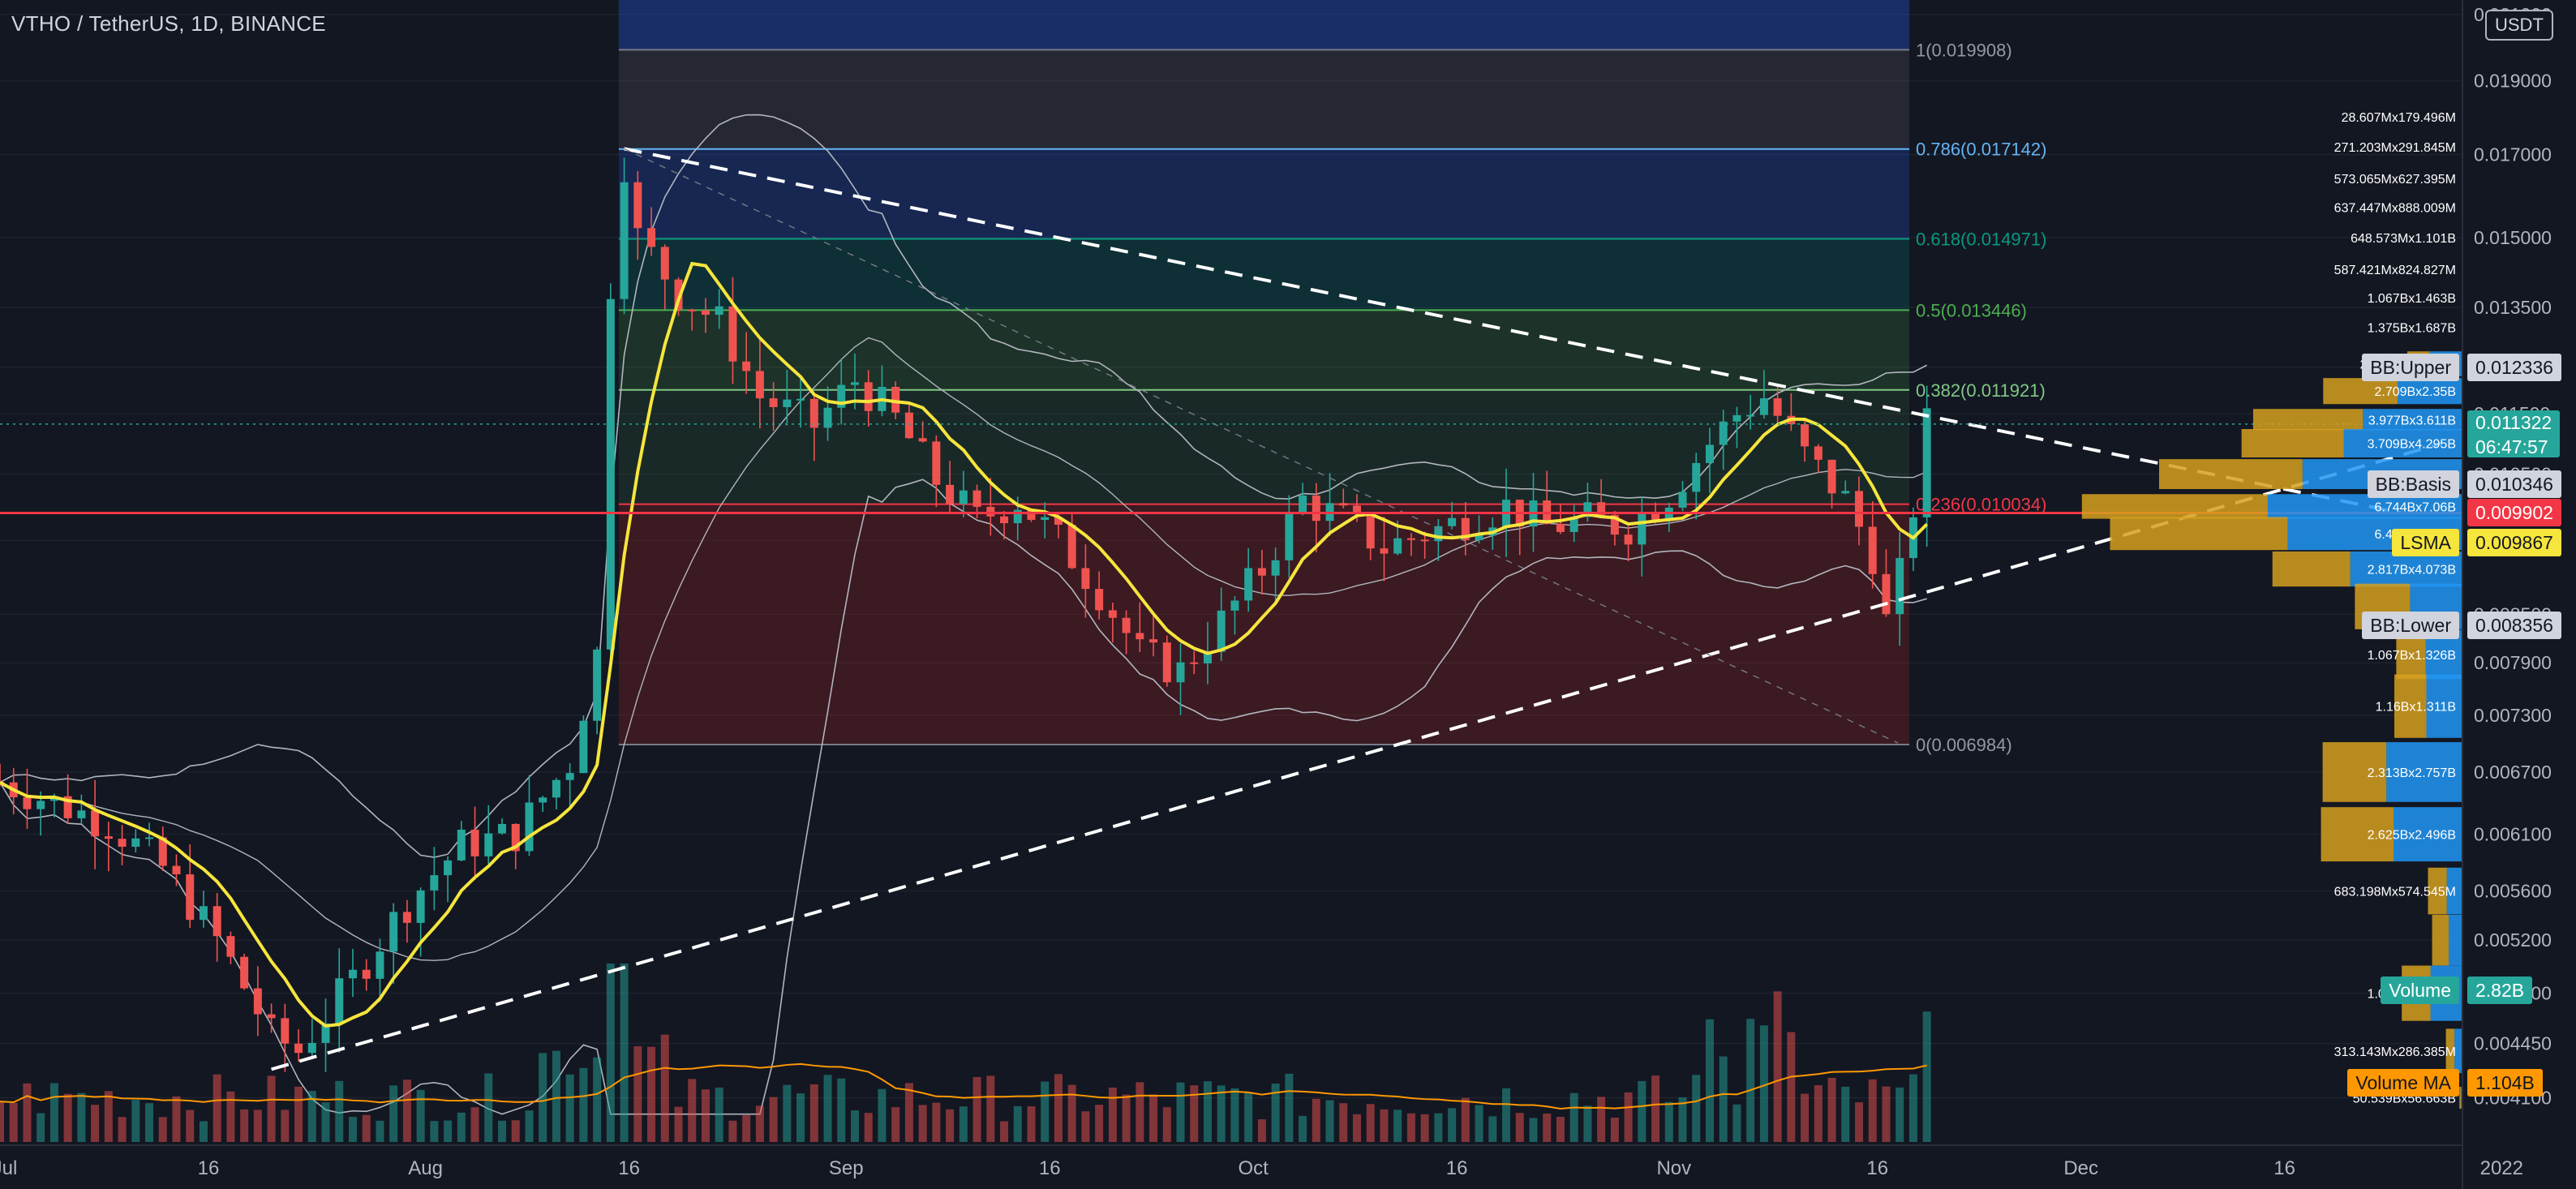  I want to click on volume-bars, so click(966, 1053).